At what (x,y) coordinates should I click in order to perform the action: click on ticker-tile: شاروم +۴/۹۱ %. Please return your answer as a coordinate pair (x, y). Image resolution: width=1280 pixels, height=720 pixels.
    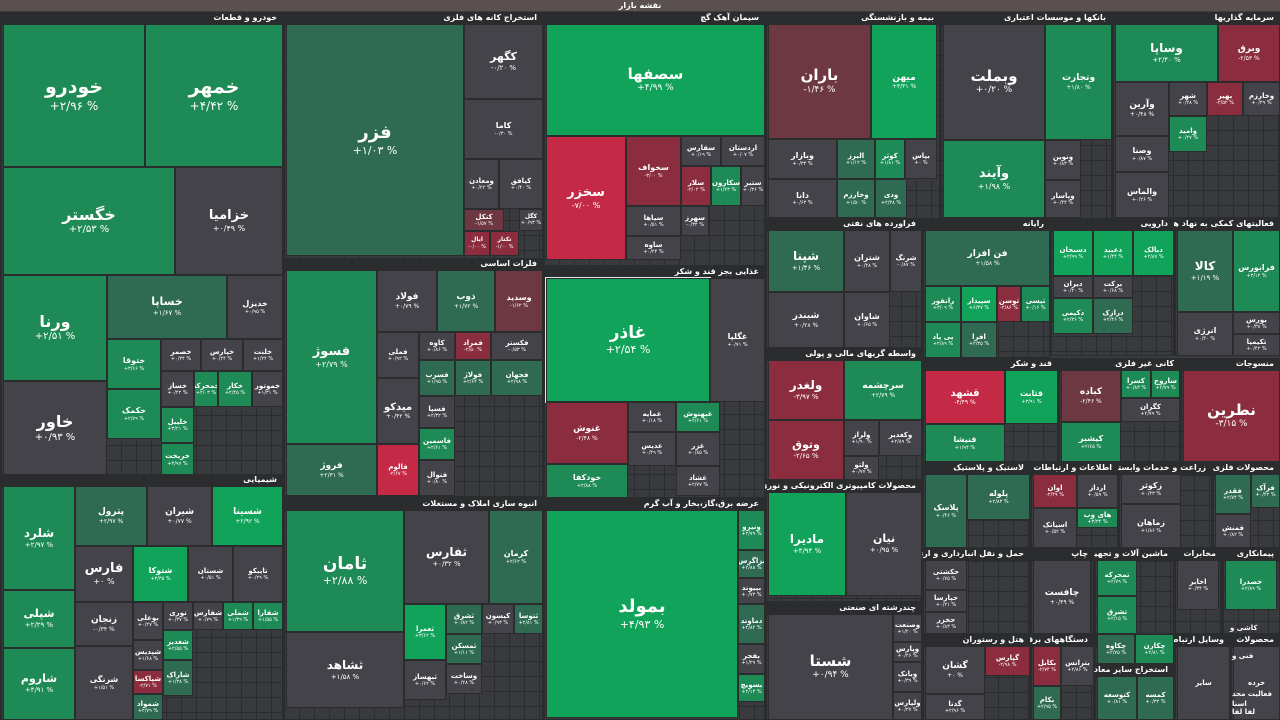
    Looking at the image, I should click on (39, 684).